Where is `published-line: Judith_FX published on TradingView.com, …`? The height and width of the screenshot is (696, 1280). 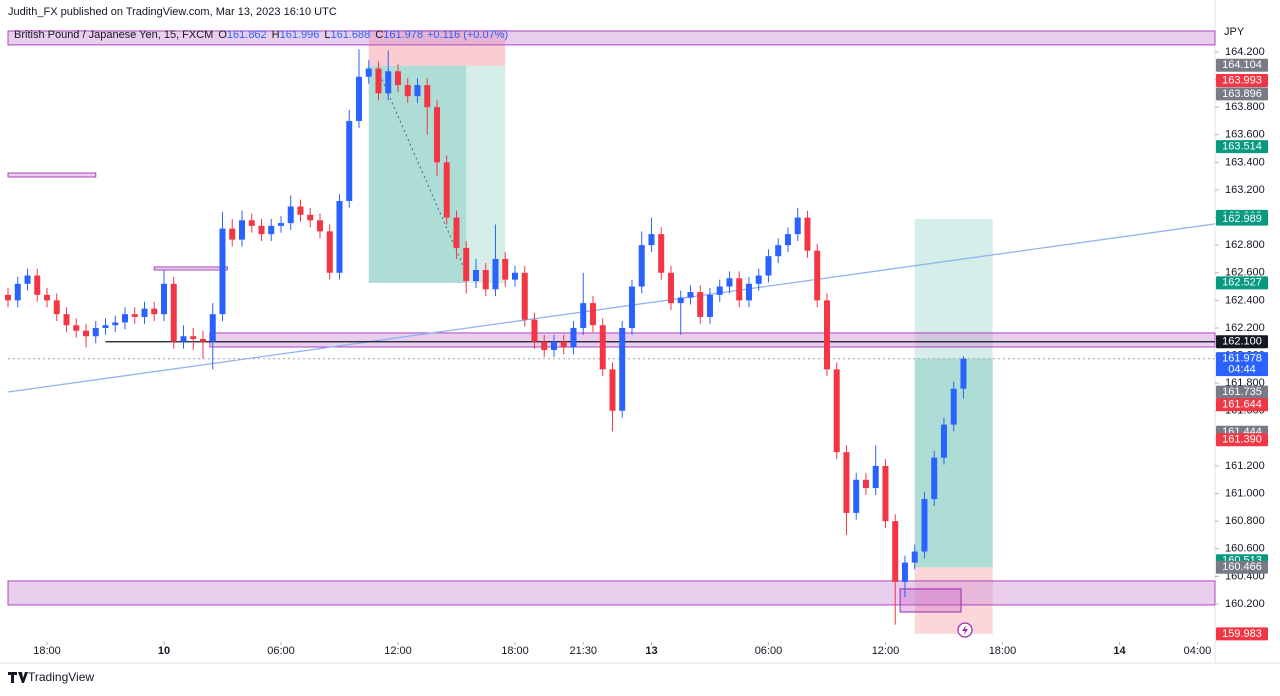
published-line: Judith_FX published on TradingView.com, … is located at coordinates (172, 12).